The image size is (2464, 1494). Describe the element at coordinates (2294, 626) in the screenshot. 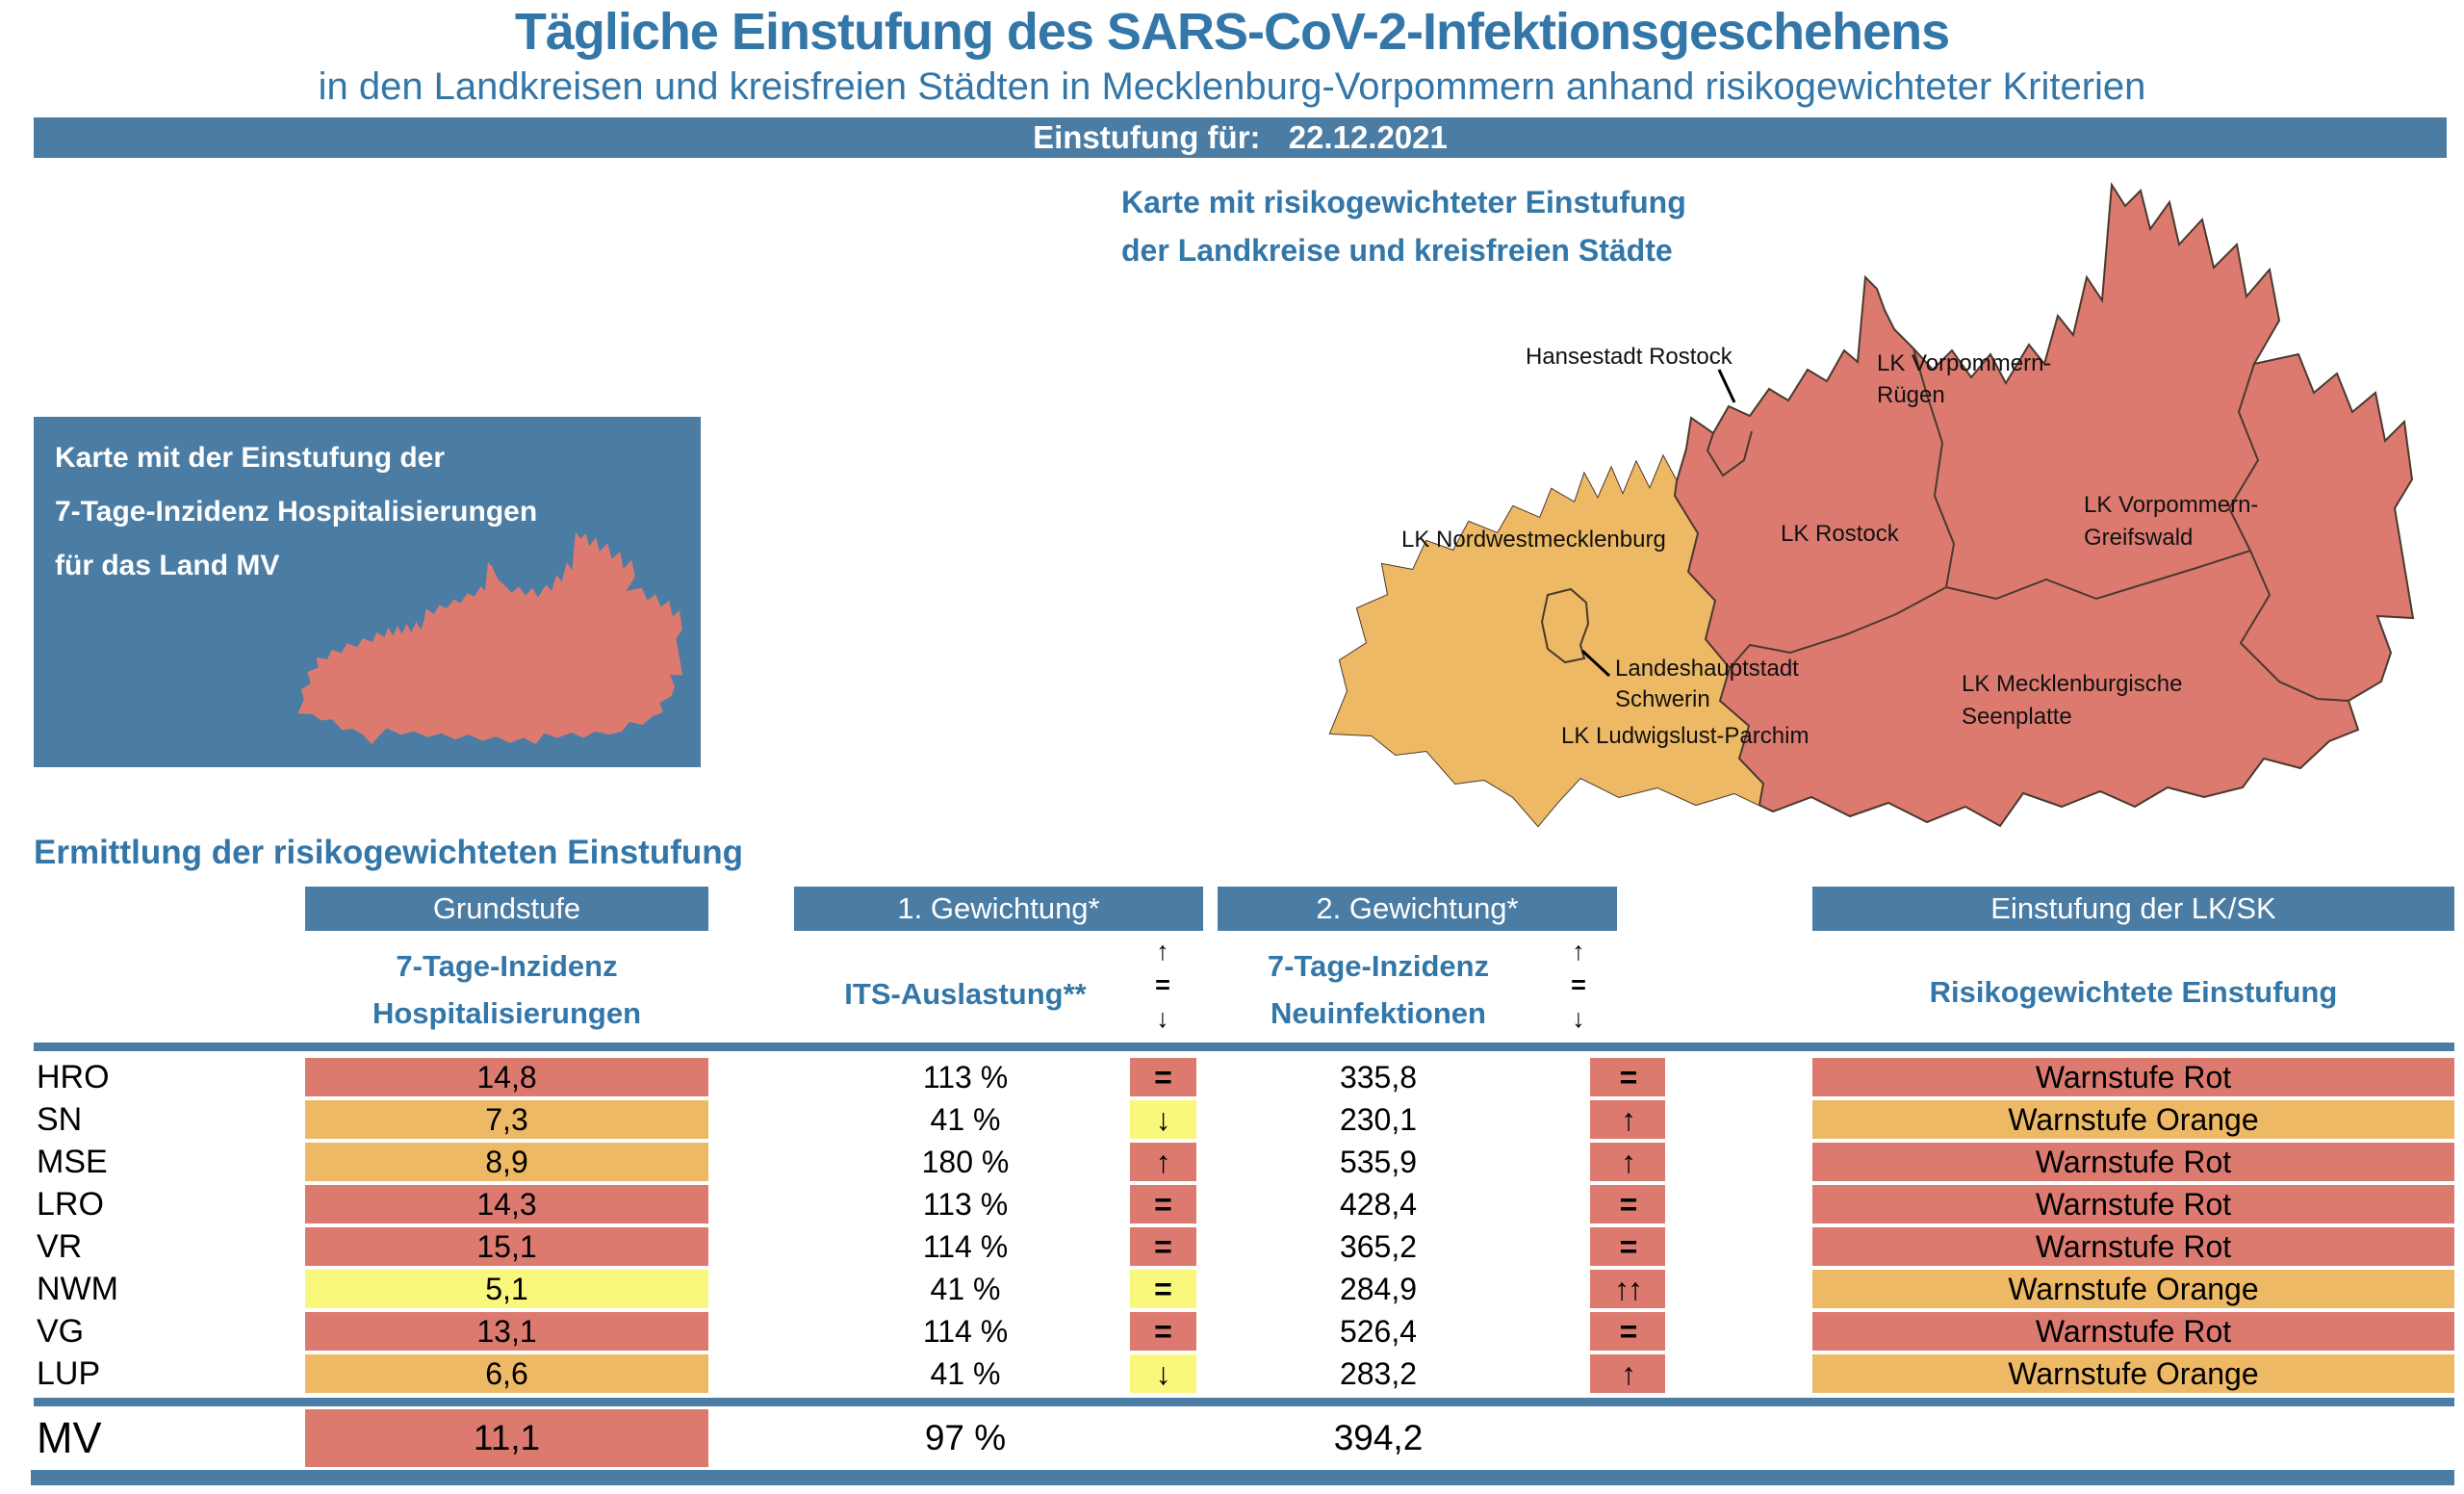

I see `border-vg-mse` at that location.